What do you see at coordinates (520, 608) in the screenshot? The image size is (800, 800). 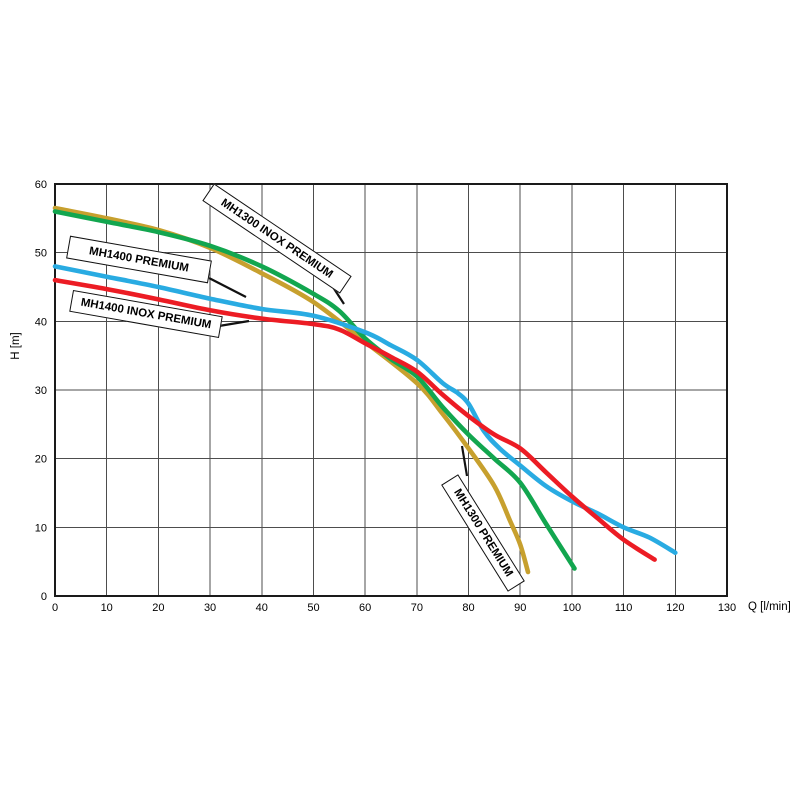 I see `x-tick-label: 90` at bounding box center [520, 608].